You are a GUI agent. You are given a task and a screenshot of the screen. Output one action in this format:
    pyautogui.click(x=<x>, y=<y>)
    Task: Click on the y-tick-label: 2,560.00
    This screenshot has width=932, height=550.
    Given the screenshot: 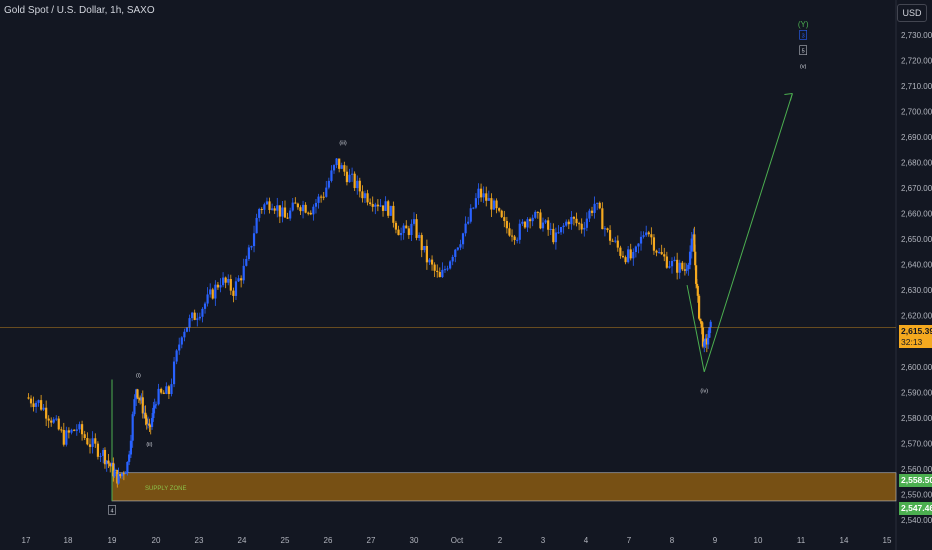 What is the action you would take?
    pyautogui.click(x=916, y=469)
    